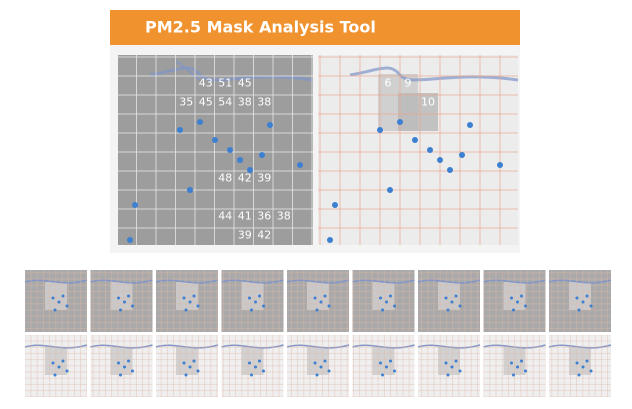 The height and width of the screenshot is (409, 632). Describe the element at coordinates (388, 83) in the screenshot. I see `grid-cell-value: 6` at that location.